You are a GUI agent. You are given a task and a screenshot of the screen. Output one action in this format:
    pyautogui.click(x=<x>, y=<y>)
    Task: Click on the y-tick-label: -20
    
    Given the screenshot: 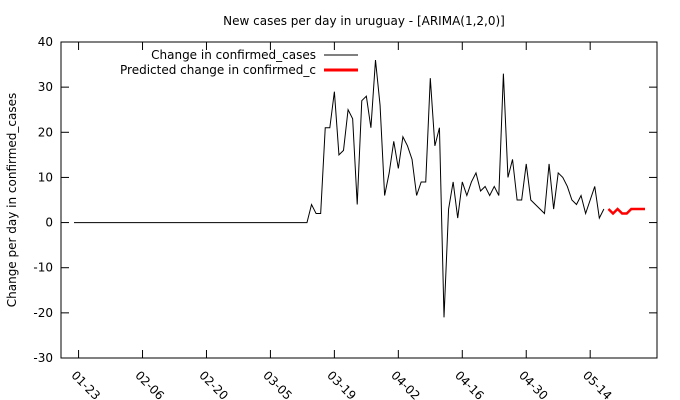 What is the action you would take?
    pyautogui.click(x=43, y=313)
    